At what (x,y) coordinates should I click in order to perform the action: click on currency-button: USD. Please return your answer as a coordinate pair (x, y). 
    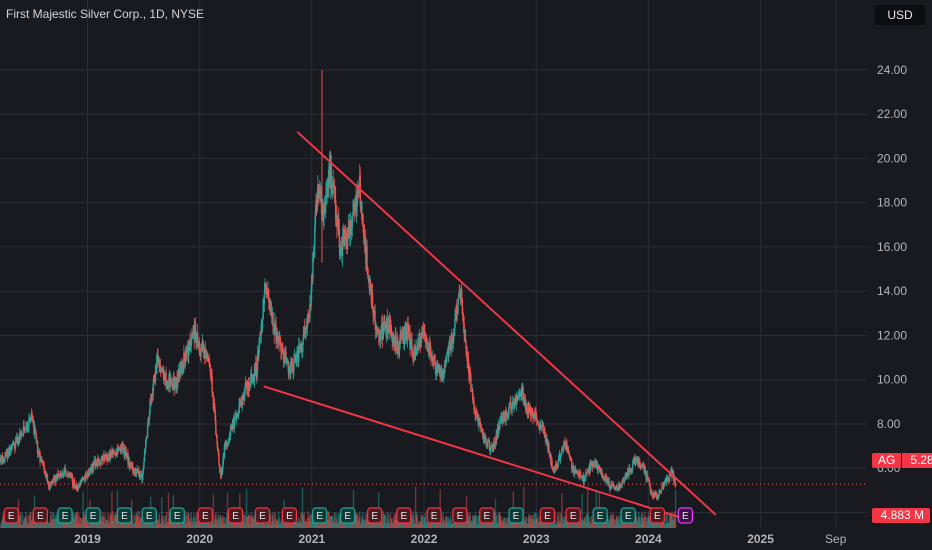
    Looking at the image, I should click on (900, 15).